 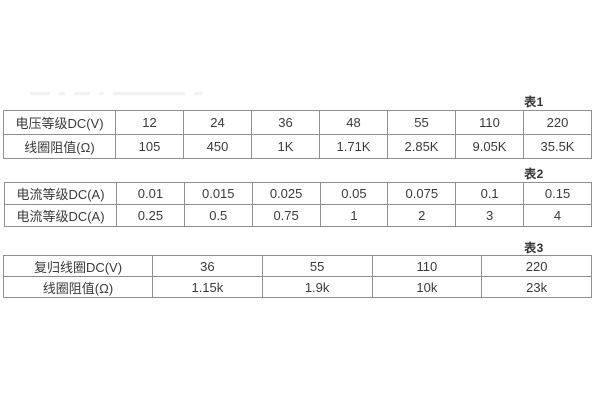 What do you see at coordinates (353, 146) in the screenshot?
I see `value-cell: 1.71K` at bounding box center [353, 146].